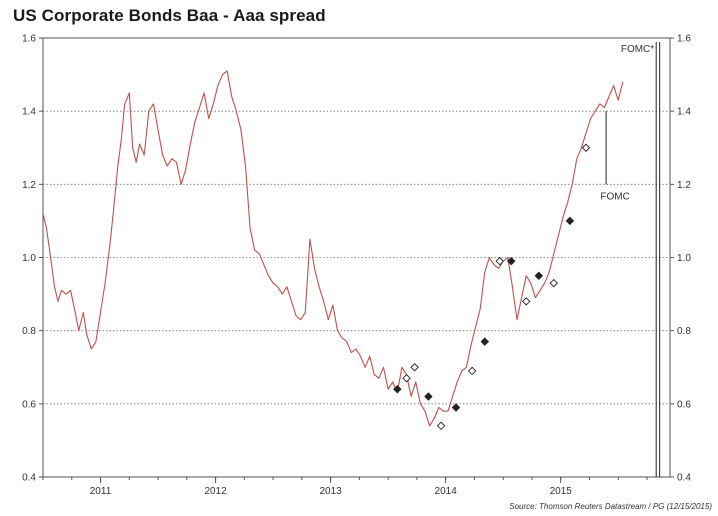  What do you see at coordinates (637, 49) in the screenshot?
I see `fomc-annotation: FOMC*` at bounding box center [637, 49].